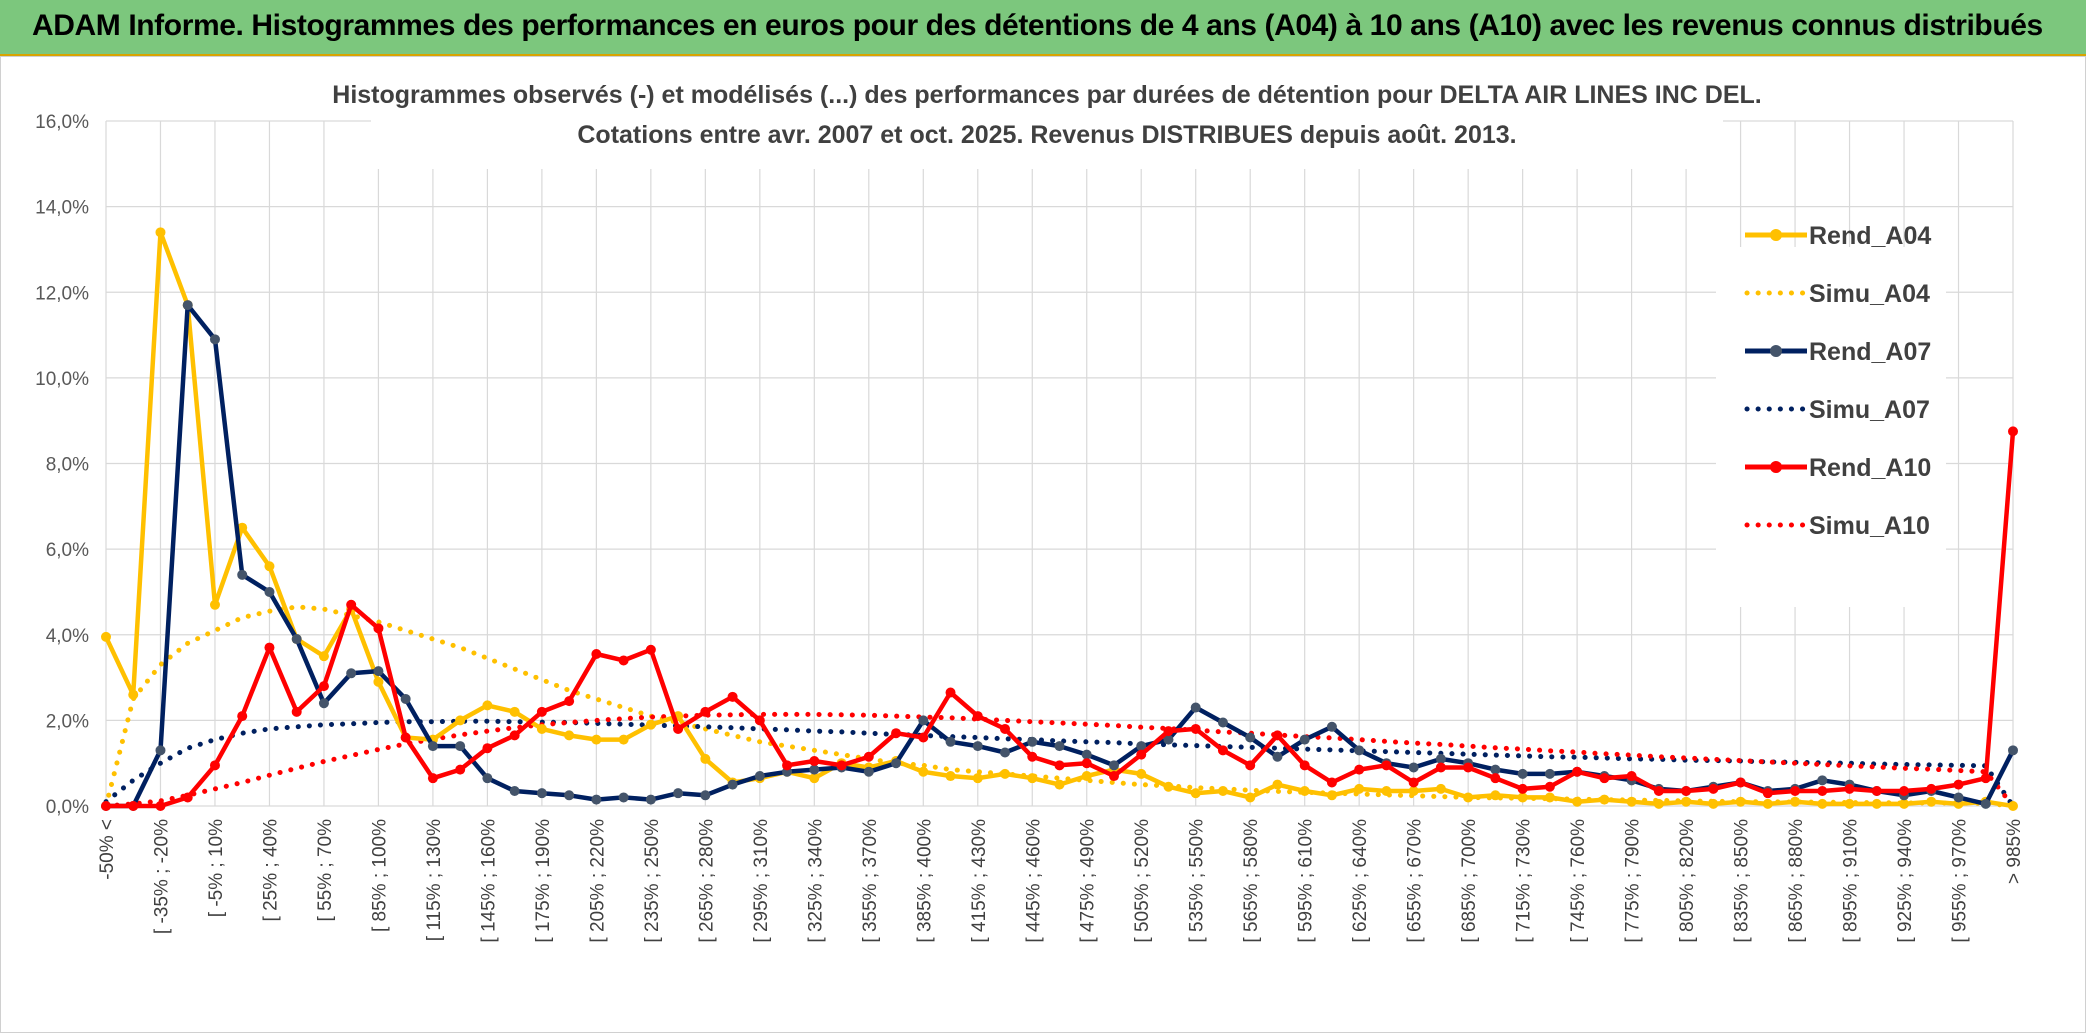 The image size is (2086, 1033). Describe the element at coordinates (1776, 467) in the screenshot. I see `legend-marker-rend-a10` at that location.